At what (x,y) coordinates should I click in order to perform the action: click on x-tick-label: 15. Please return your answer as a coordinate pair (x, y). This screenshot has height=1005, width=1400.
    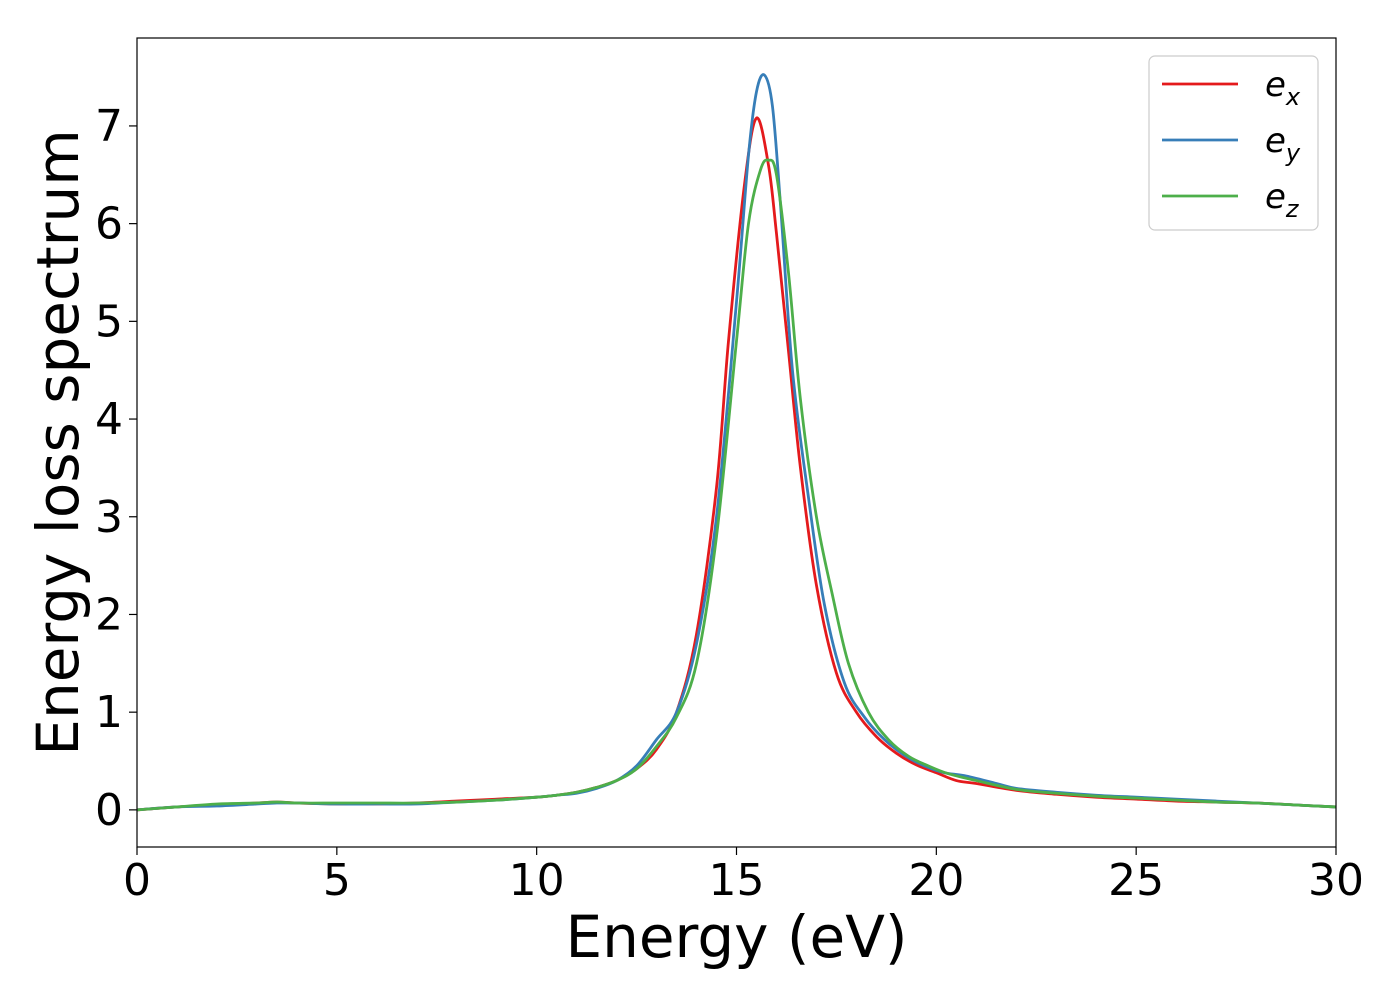
    Looking at the image, I should click on (737, 880).